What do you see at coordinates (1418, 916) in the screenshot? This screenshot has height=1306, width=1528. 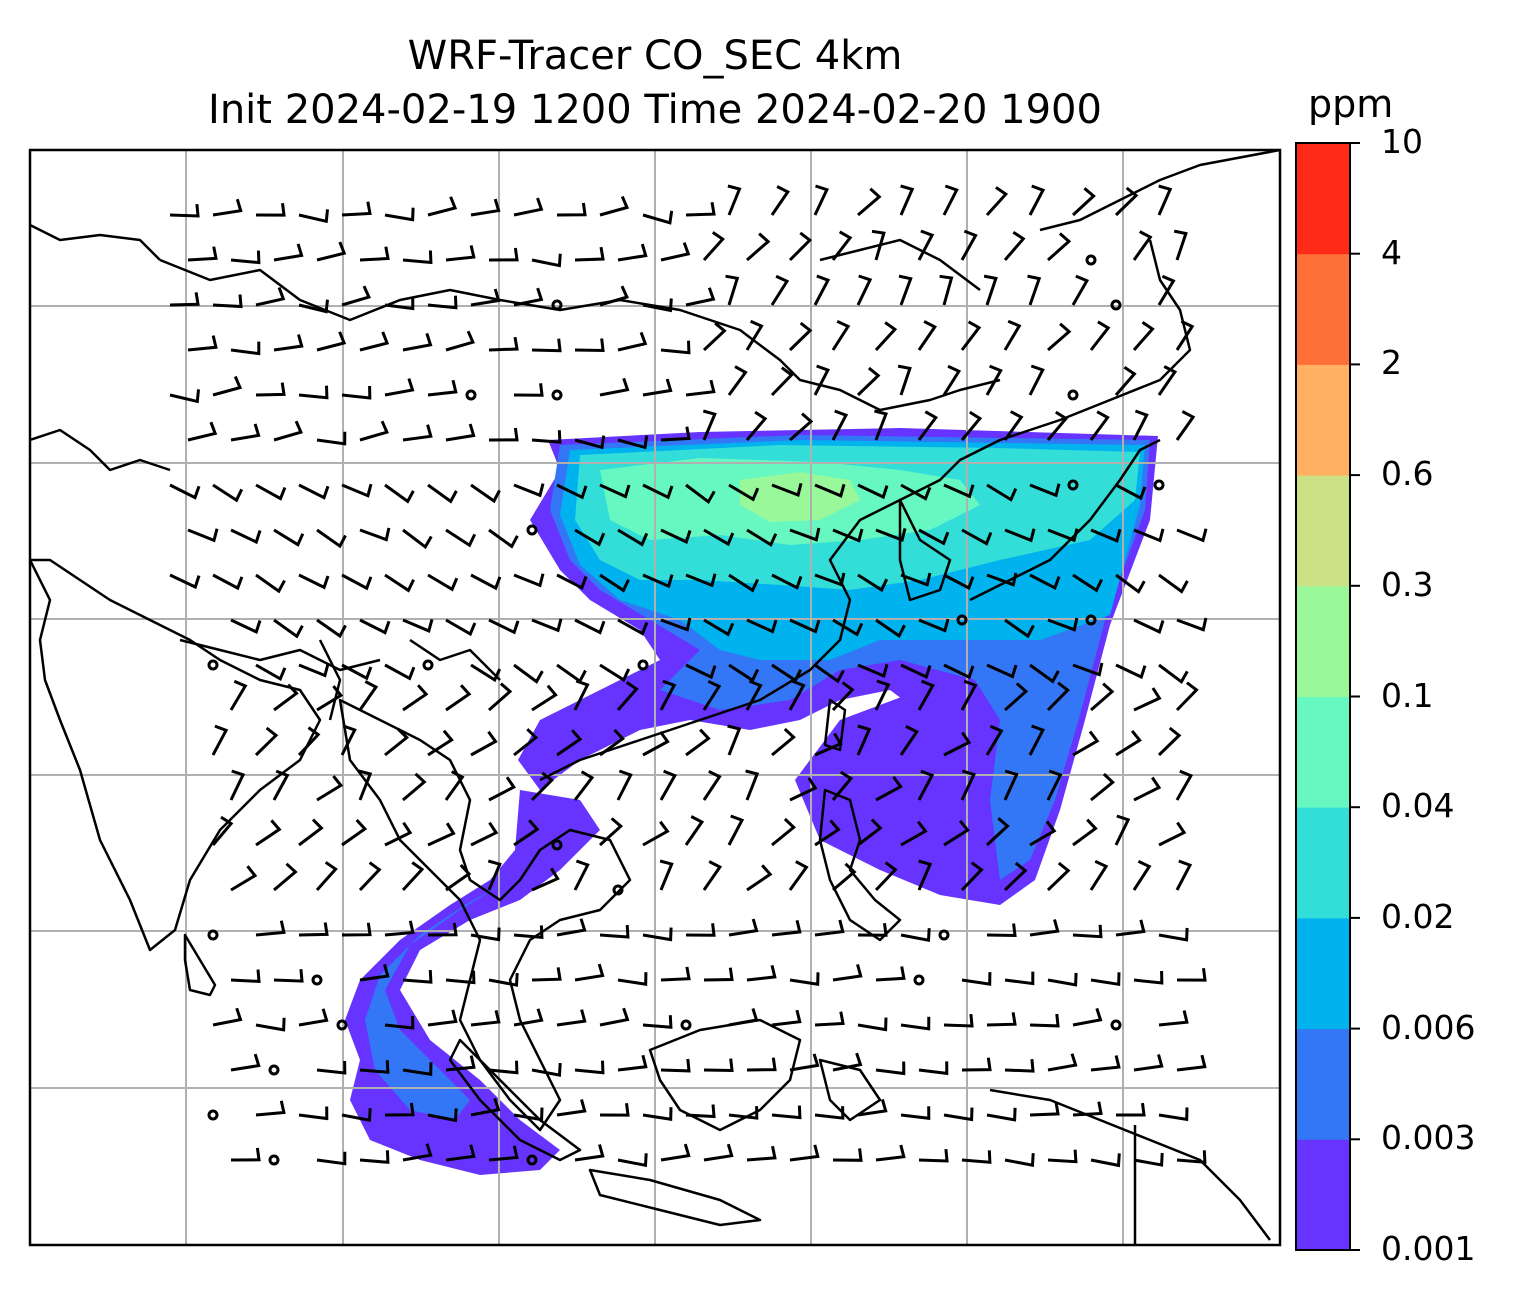 I see `colorbar-tick-label: 0.02` at bounding box center [1418, 916].